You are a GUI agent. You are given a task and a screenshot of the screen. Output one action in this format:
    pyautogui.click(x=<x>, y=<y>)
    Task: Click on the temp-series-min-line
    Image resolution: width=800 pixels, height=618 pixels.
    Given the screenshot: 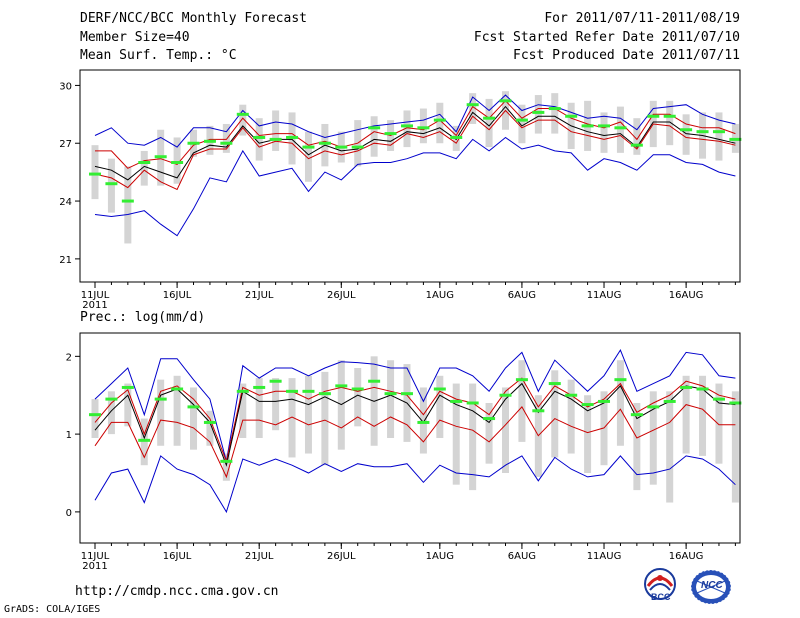 What is the action you would take?
    pyautogui.click(x=415, y=186)
    